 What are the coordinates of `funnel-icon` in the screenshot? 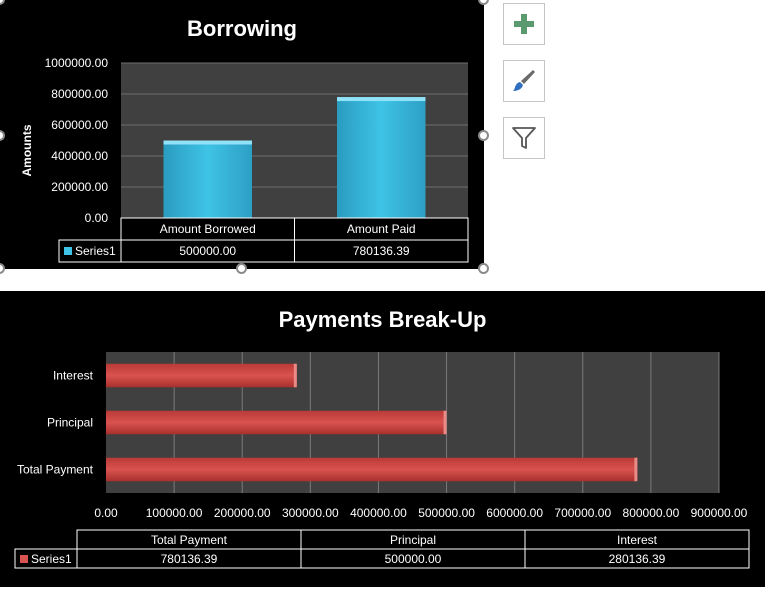 It's located at (524, 138).